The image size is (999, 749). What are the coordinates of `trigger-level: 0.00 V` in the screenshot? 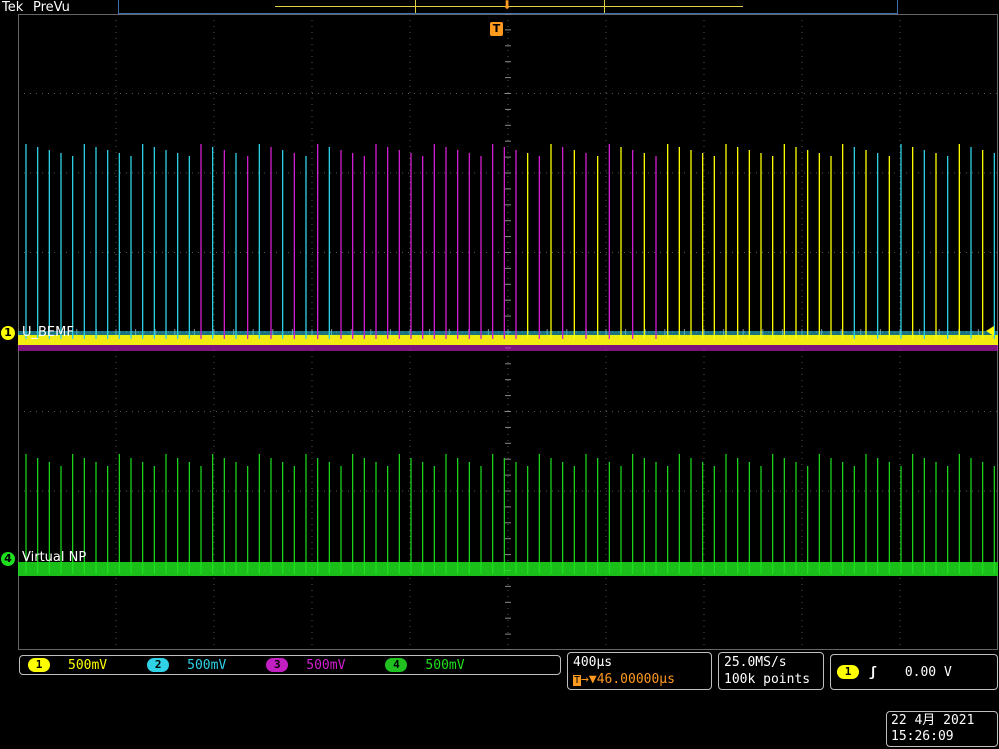 It's located at (928, 672).